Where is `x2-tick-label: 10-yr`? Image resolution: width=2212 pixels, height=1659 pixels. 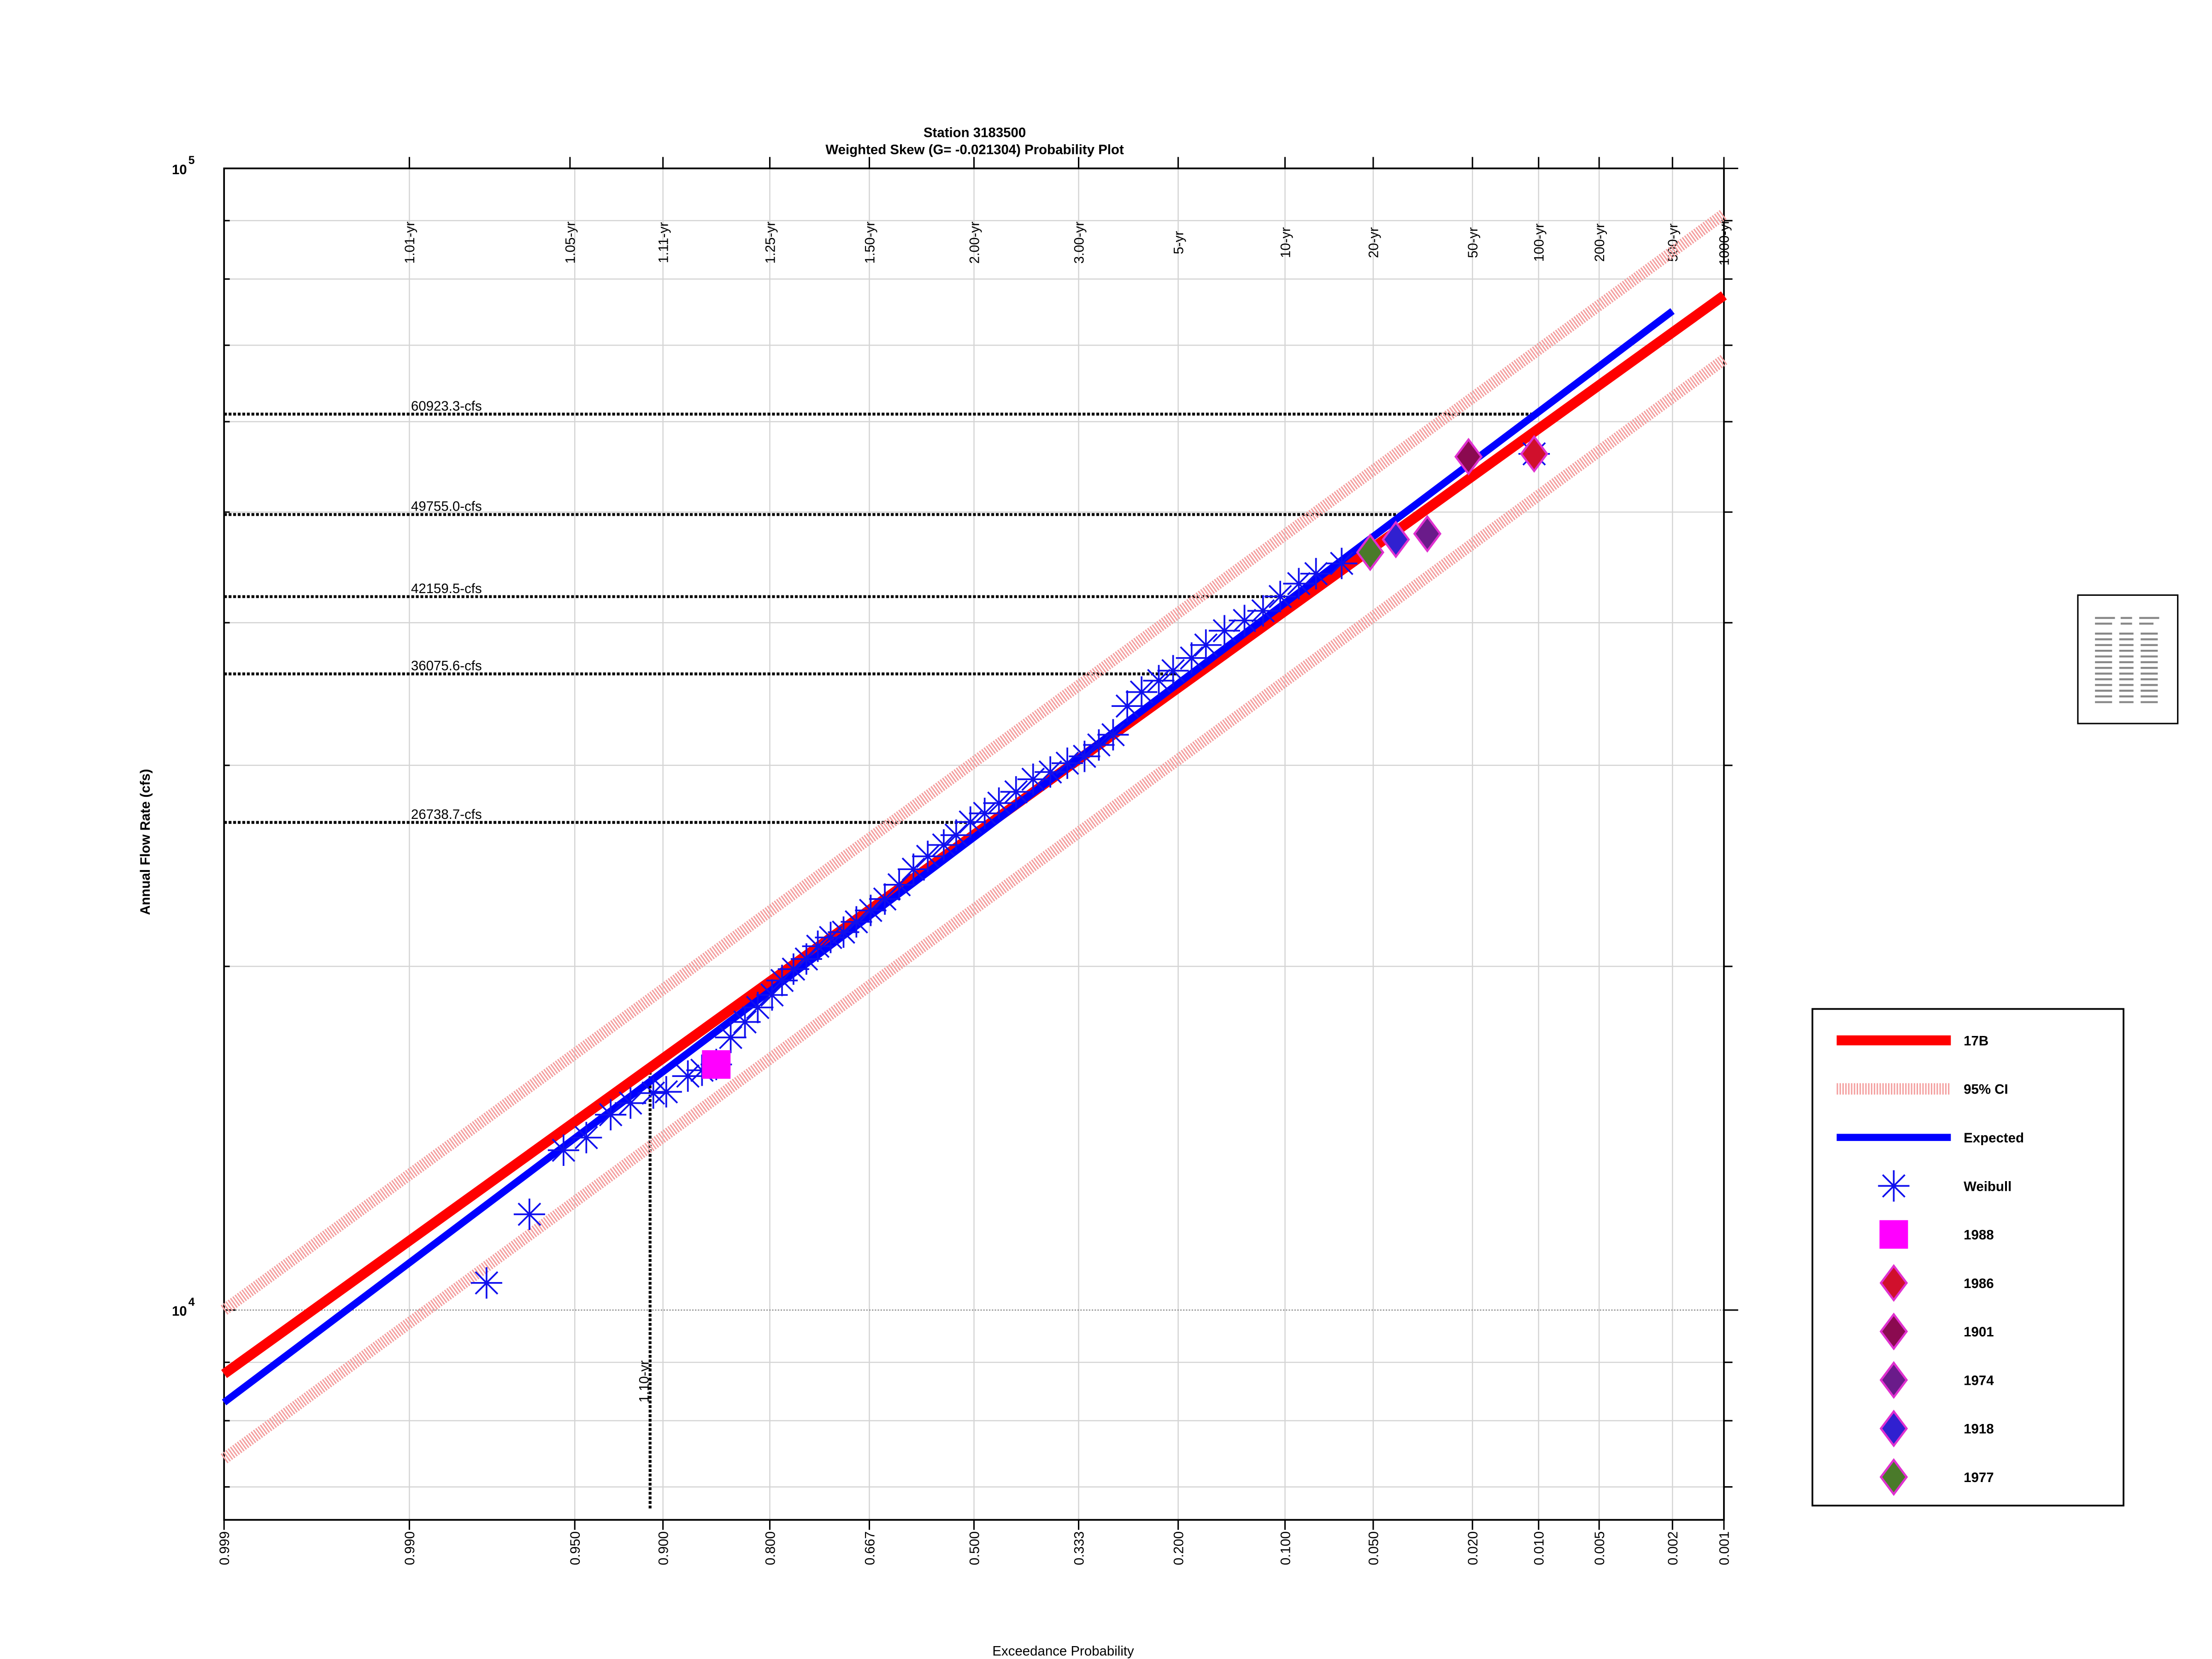
x2-tick-label: 10-yr is located at coordinates (1285, 242).